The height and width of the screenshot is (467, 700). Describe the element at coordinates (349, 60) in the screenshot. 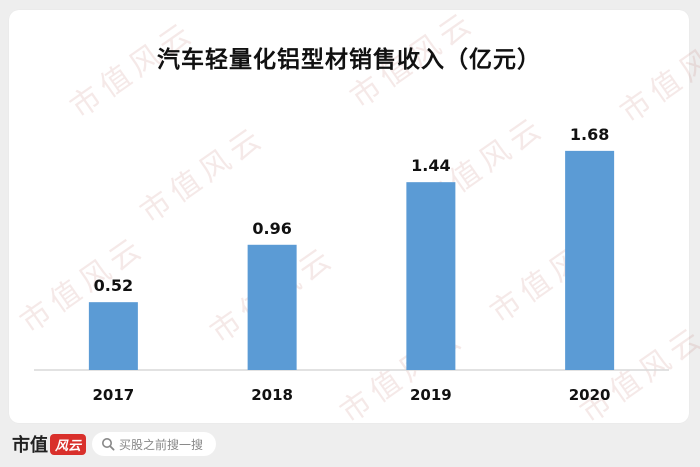

I see `chart-title: 汽车轻量化铝型材销售收入（亿元）` at that location.